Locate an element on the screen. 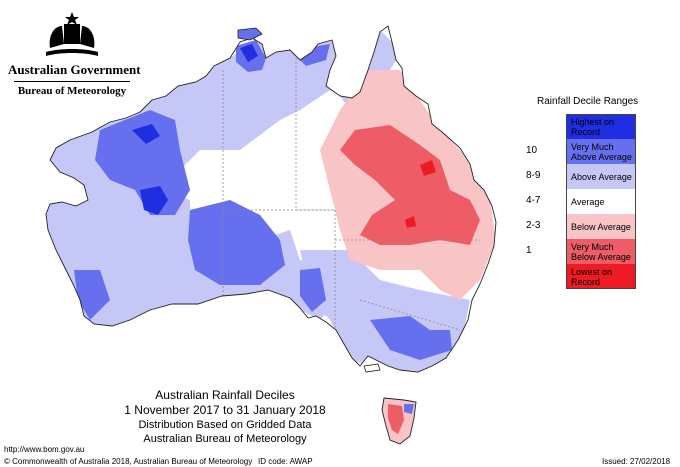  region-very-much-above-vic is located at coordinates (313, 290).